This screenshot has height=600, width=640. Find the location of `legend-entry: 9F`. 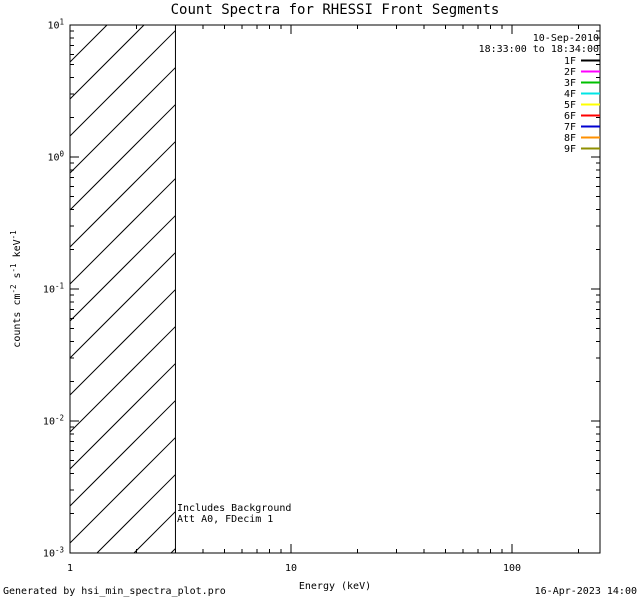

legend-entry: 9F is located at coordinates (582, 149).